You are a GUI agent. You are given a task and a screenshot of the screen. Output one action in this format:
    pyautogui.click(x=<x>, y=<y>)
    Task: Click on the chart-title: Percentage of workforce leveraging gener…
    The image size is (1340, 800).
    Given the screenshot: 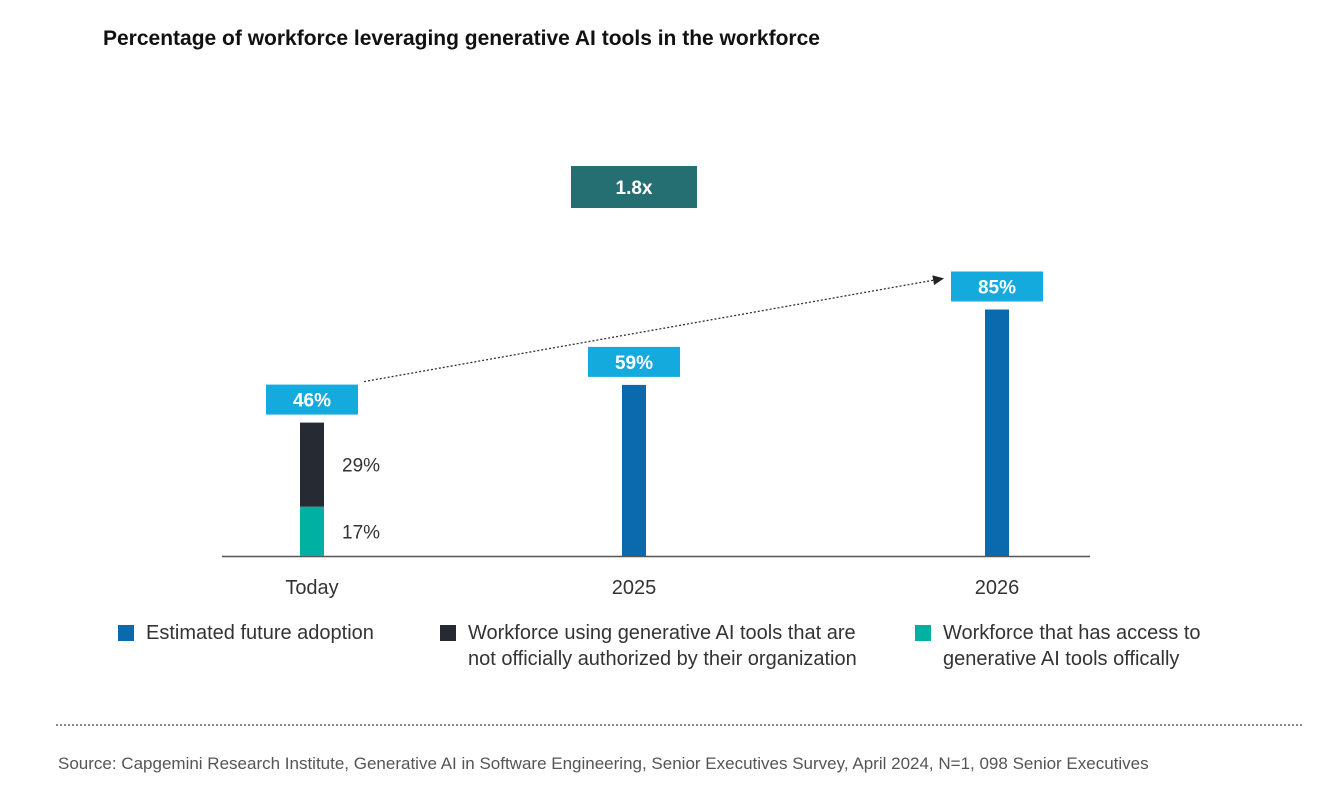 What is the action you would take?
    pyautogui.click(x=461, y=38)
    